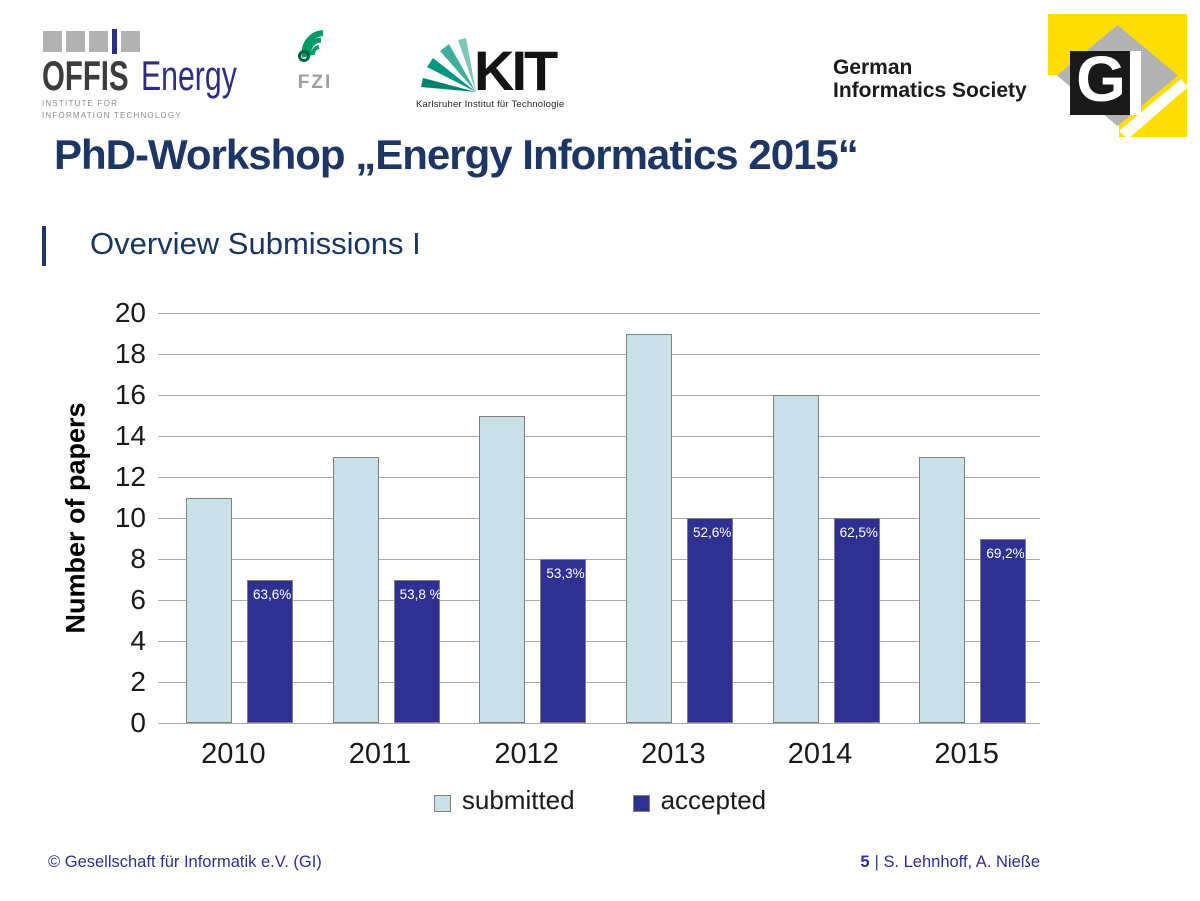 The image size is (1200, 901). Describe the element at coordinates (138, 558) in the screenshot. I see `y-tick-label: 8` at that location.